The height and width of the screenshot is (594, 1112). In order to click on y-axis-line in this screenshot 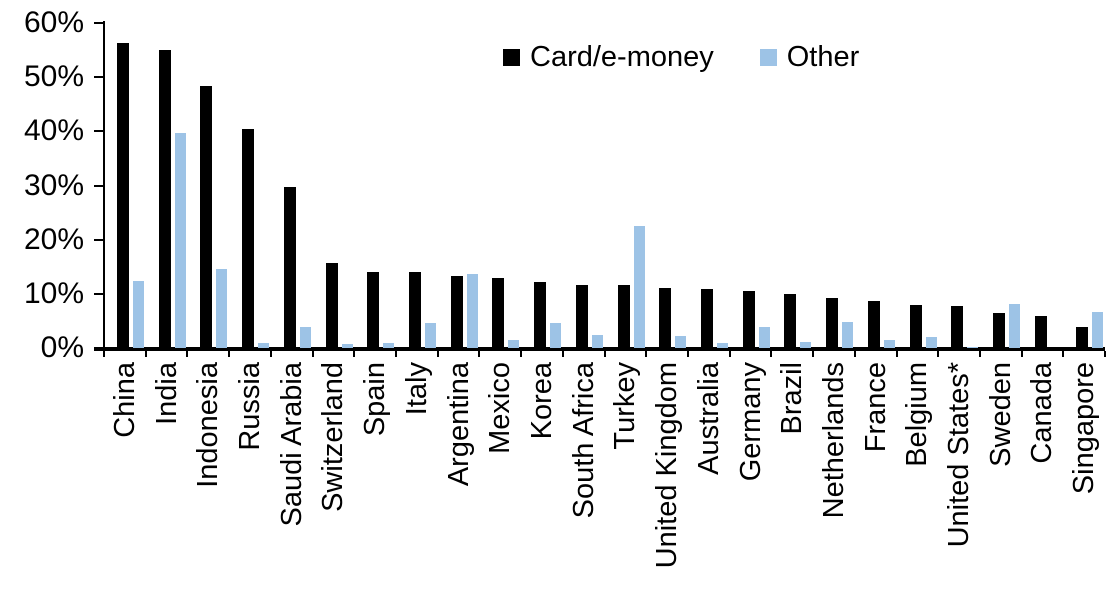, I will do `click(104, 186)`.